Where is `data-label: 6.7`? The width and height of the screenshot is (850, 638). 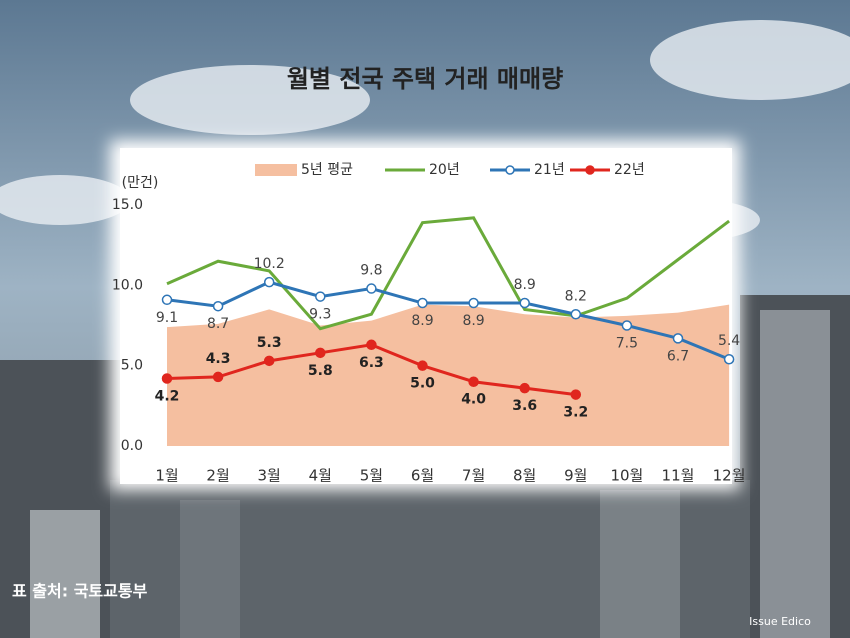
data-label: 6.7 is located at coordinates (678, 356).